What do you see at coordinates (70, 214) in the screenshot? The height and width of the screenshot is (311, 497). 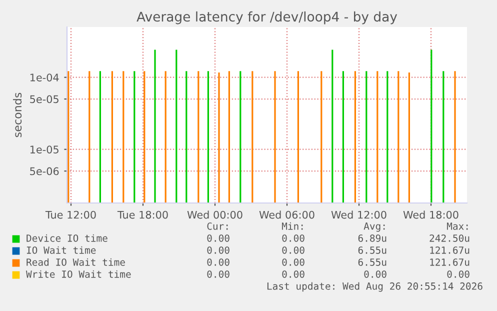 I see `x-tick-label: Tue 12:00` at bounding box center [70, 214].